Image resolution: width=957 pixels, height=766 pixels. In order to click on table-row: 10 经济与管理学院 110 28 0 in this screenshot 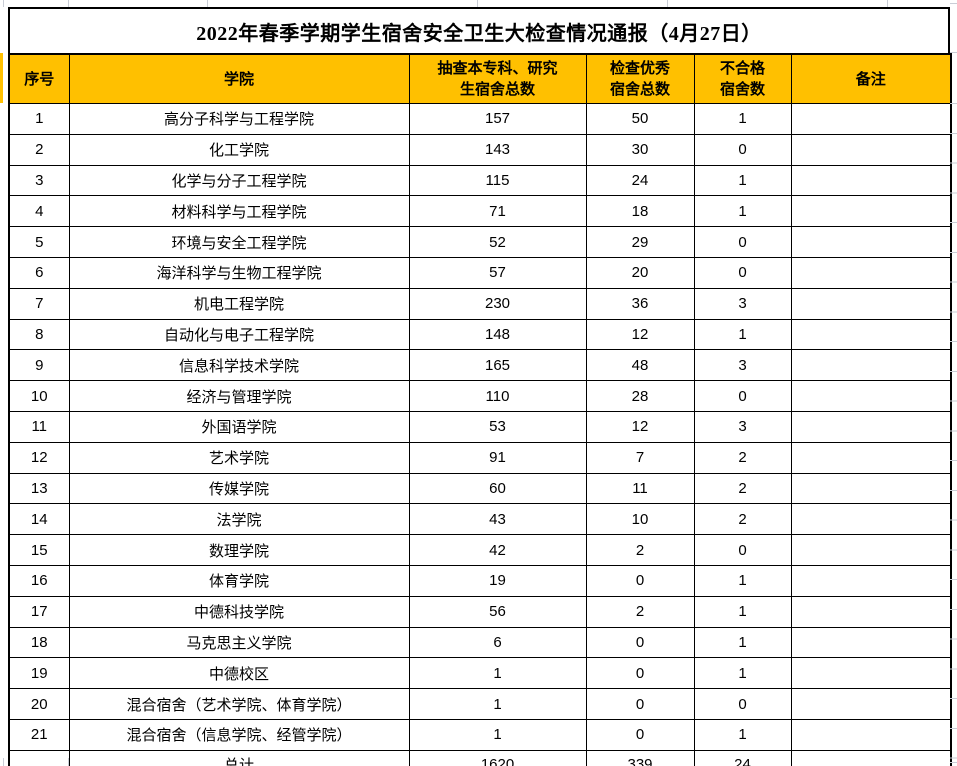, I will do `click(480, 396)`.